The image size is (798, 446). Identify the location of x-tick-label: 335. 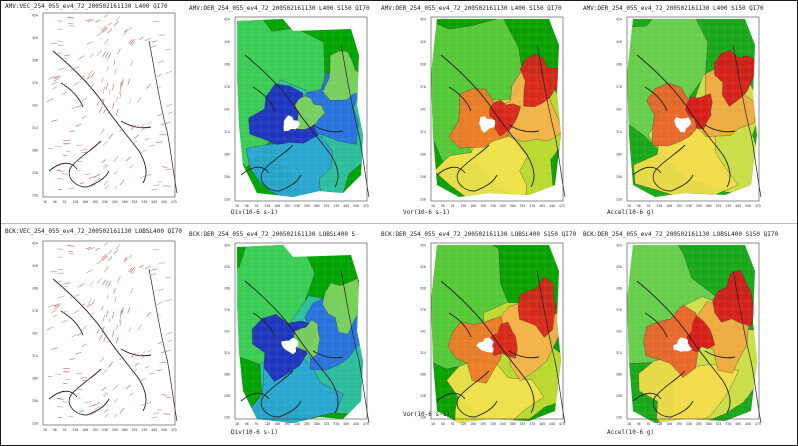
(719, 206).